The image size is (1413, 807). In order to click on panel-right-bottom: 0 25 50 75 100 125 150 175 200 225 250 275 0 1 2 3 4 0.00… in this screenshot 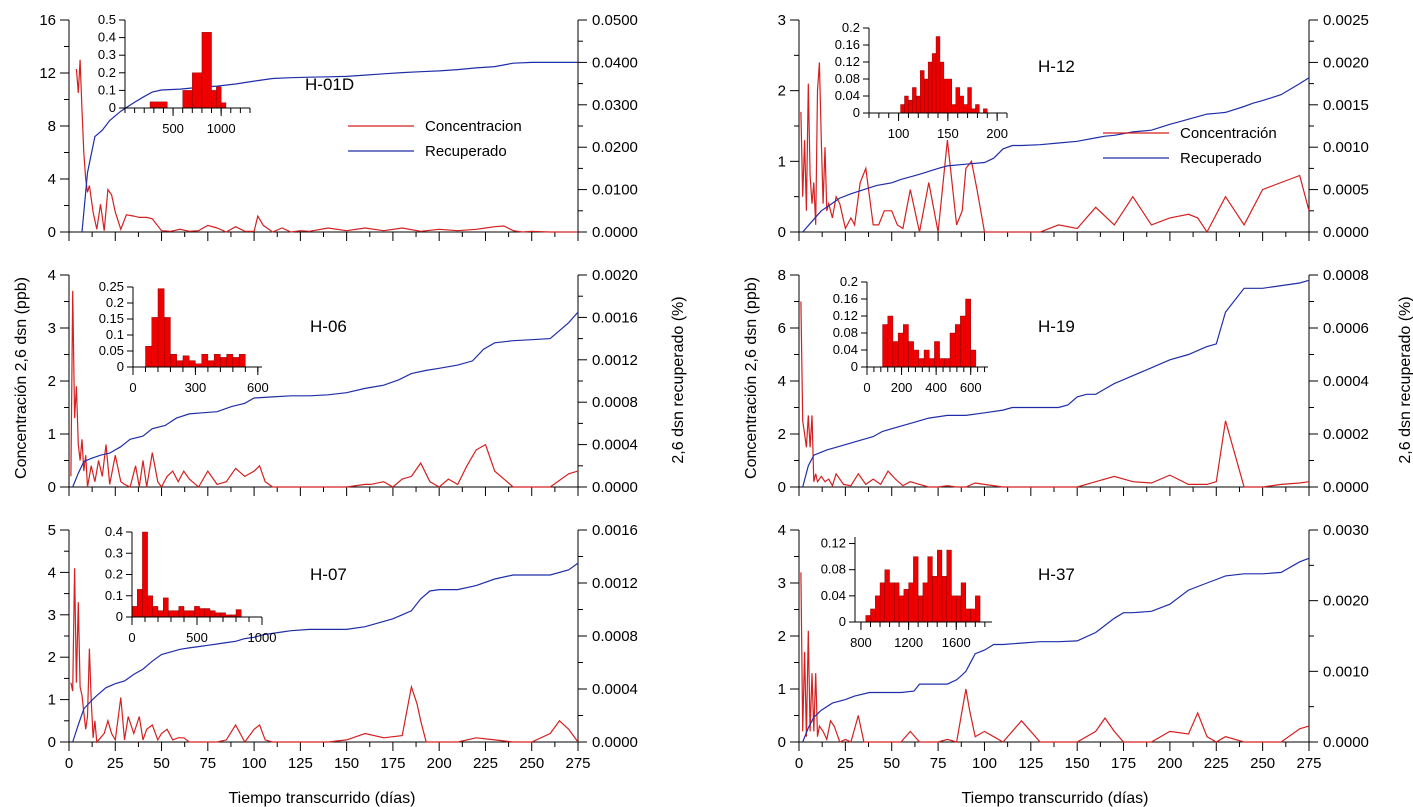, I will do `click(1073, 647)`.